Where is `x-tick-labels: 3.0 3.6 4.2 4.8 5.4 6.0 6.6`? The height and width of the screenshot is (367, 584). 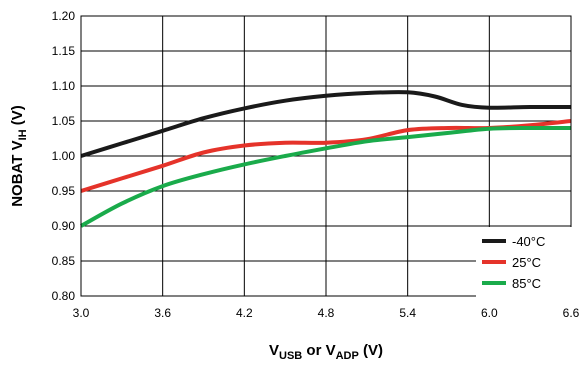
x-tick-labels: 3.0 3.6 4.2 4.8 5.4 6.0 6.6 is located at coordinates (326, 313).